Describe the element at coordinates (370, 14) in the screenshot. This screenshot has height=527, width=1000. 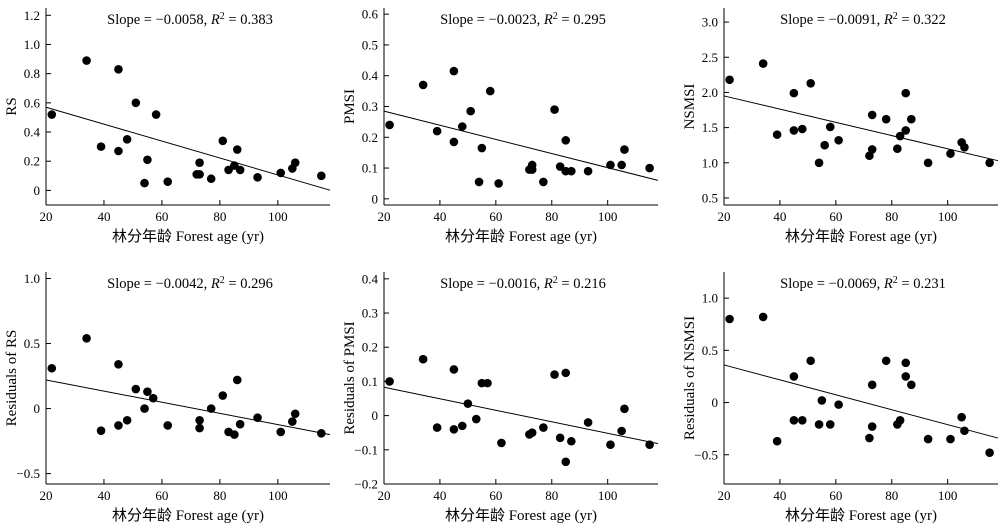
I see `y-tick-label: 0.6` at that location.